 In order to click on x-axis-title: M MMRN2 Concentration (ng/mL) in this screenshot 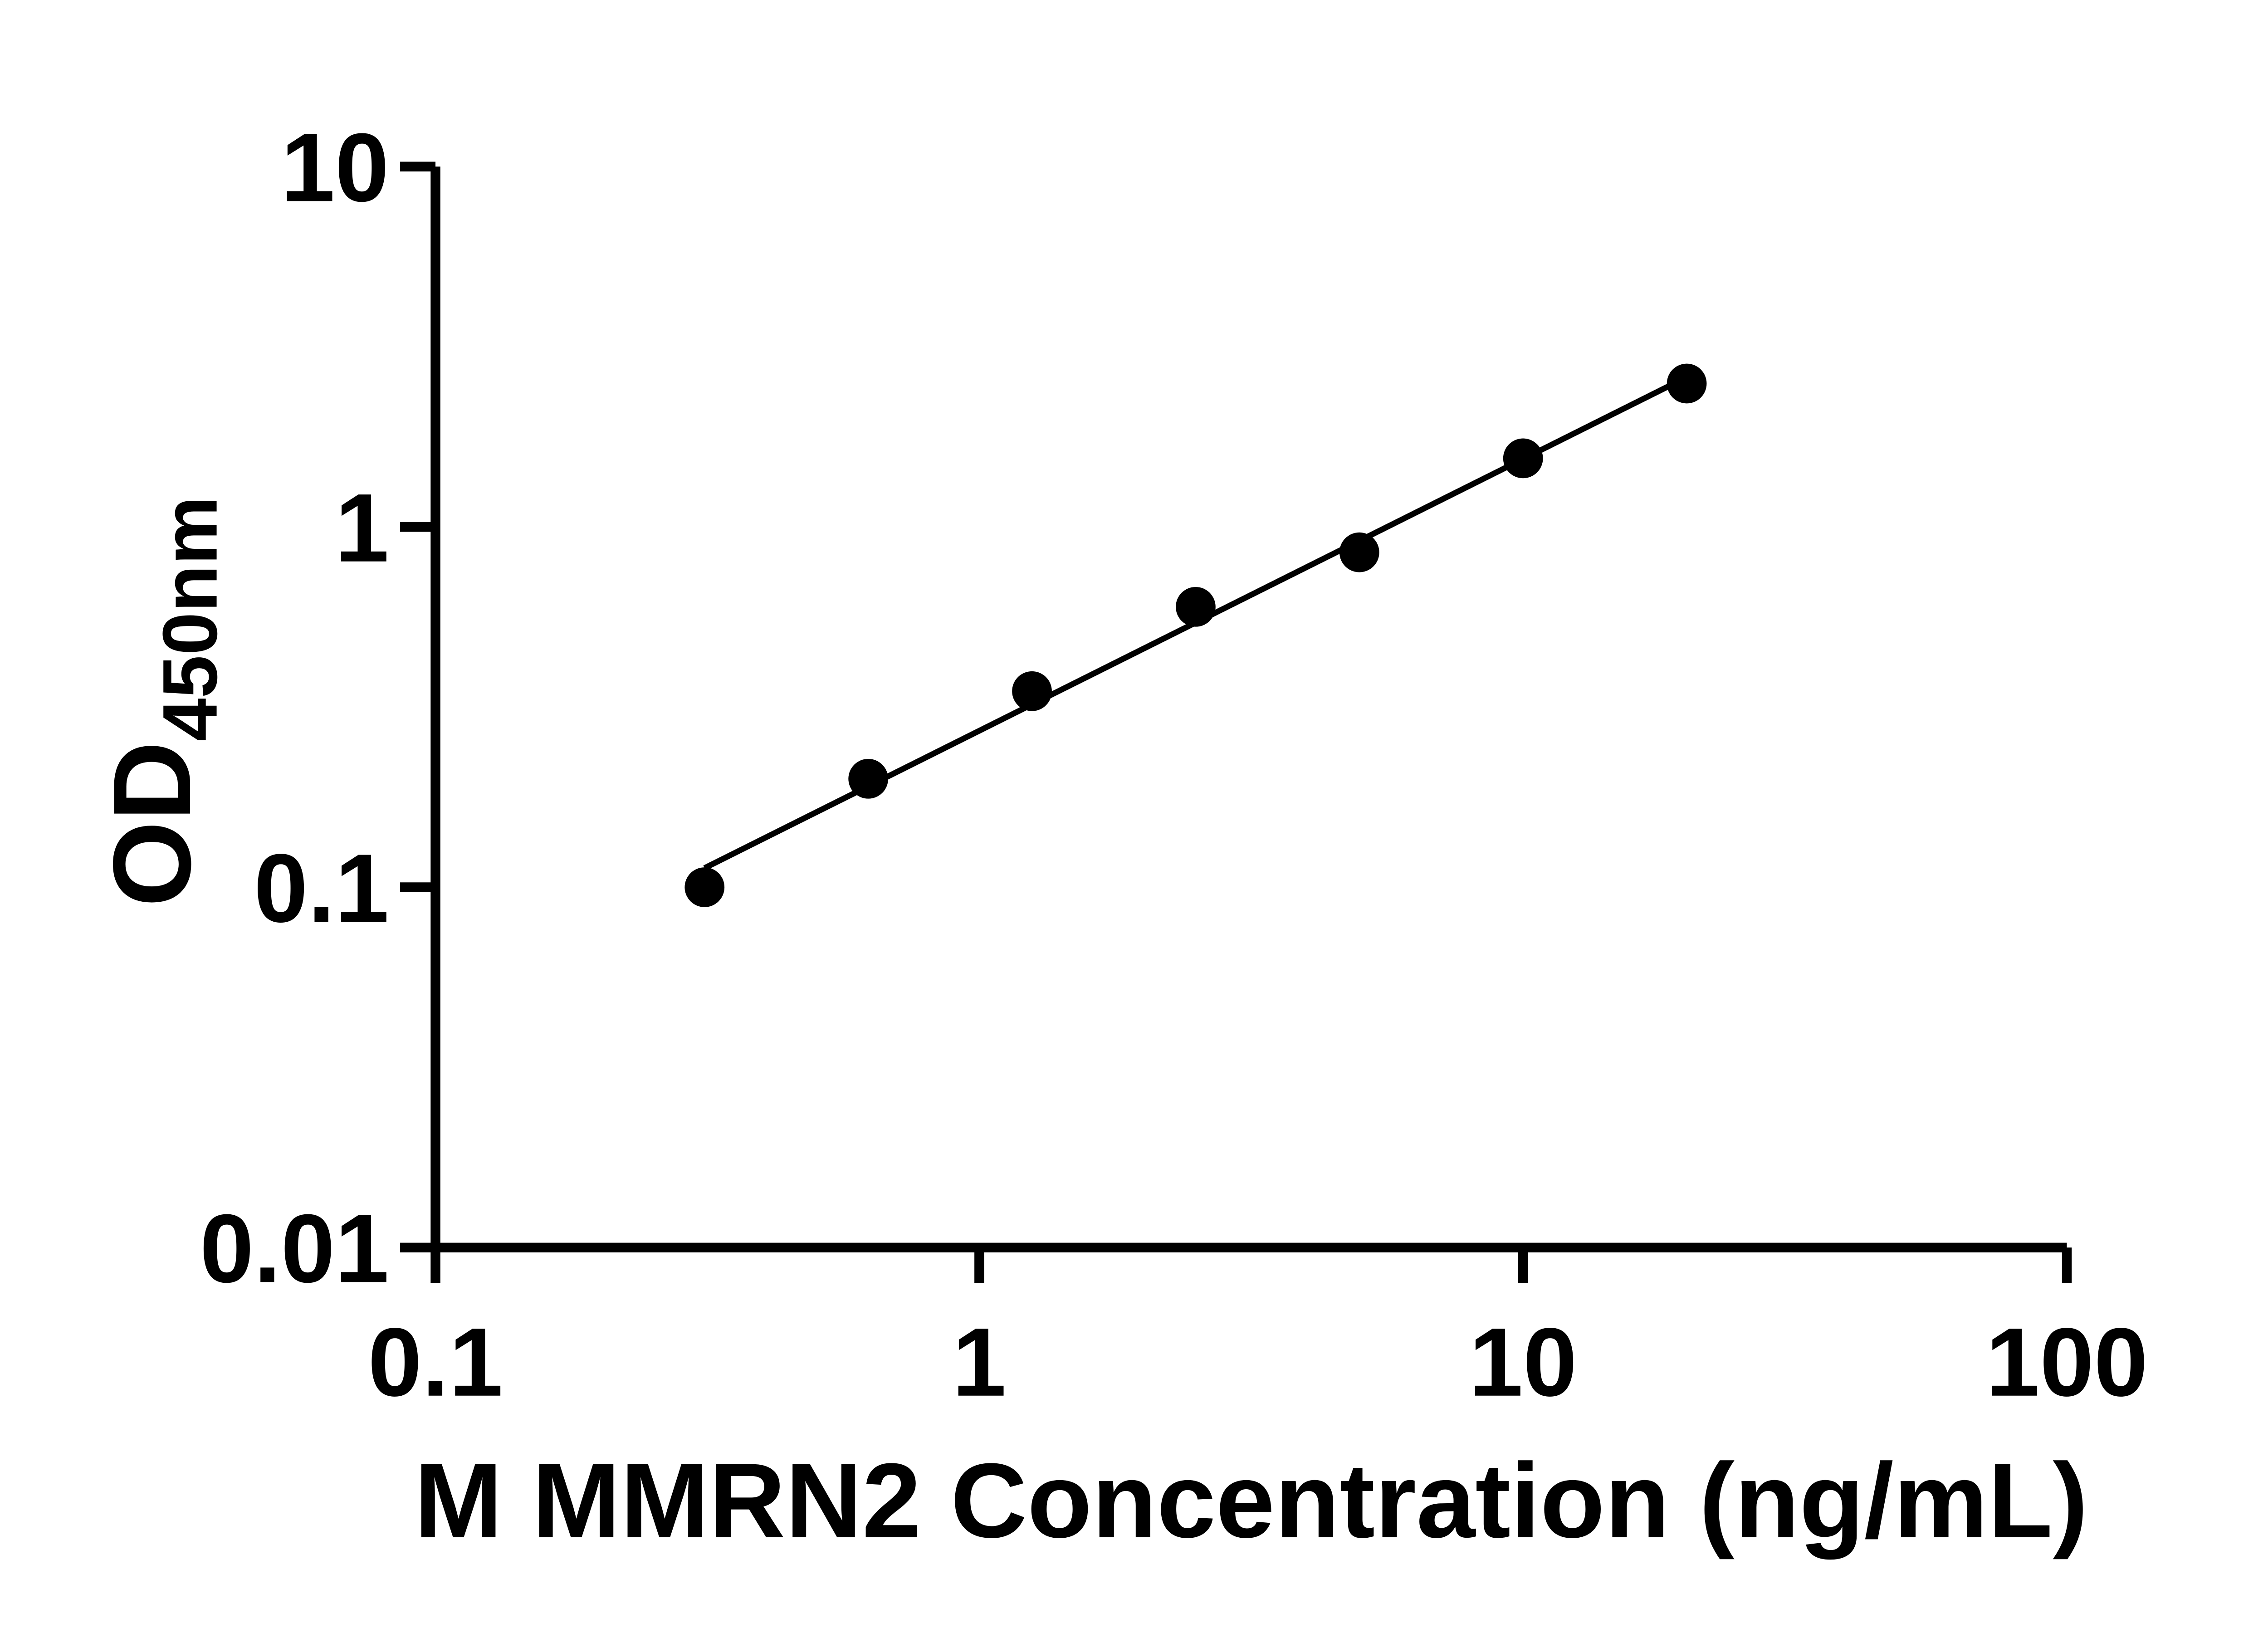, I will do `click(1251, 1500)`.